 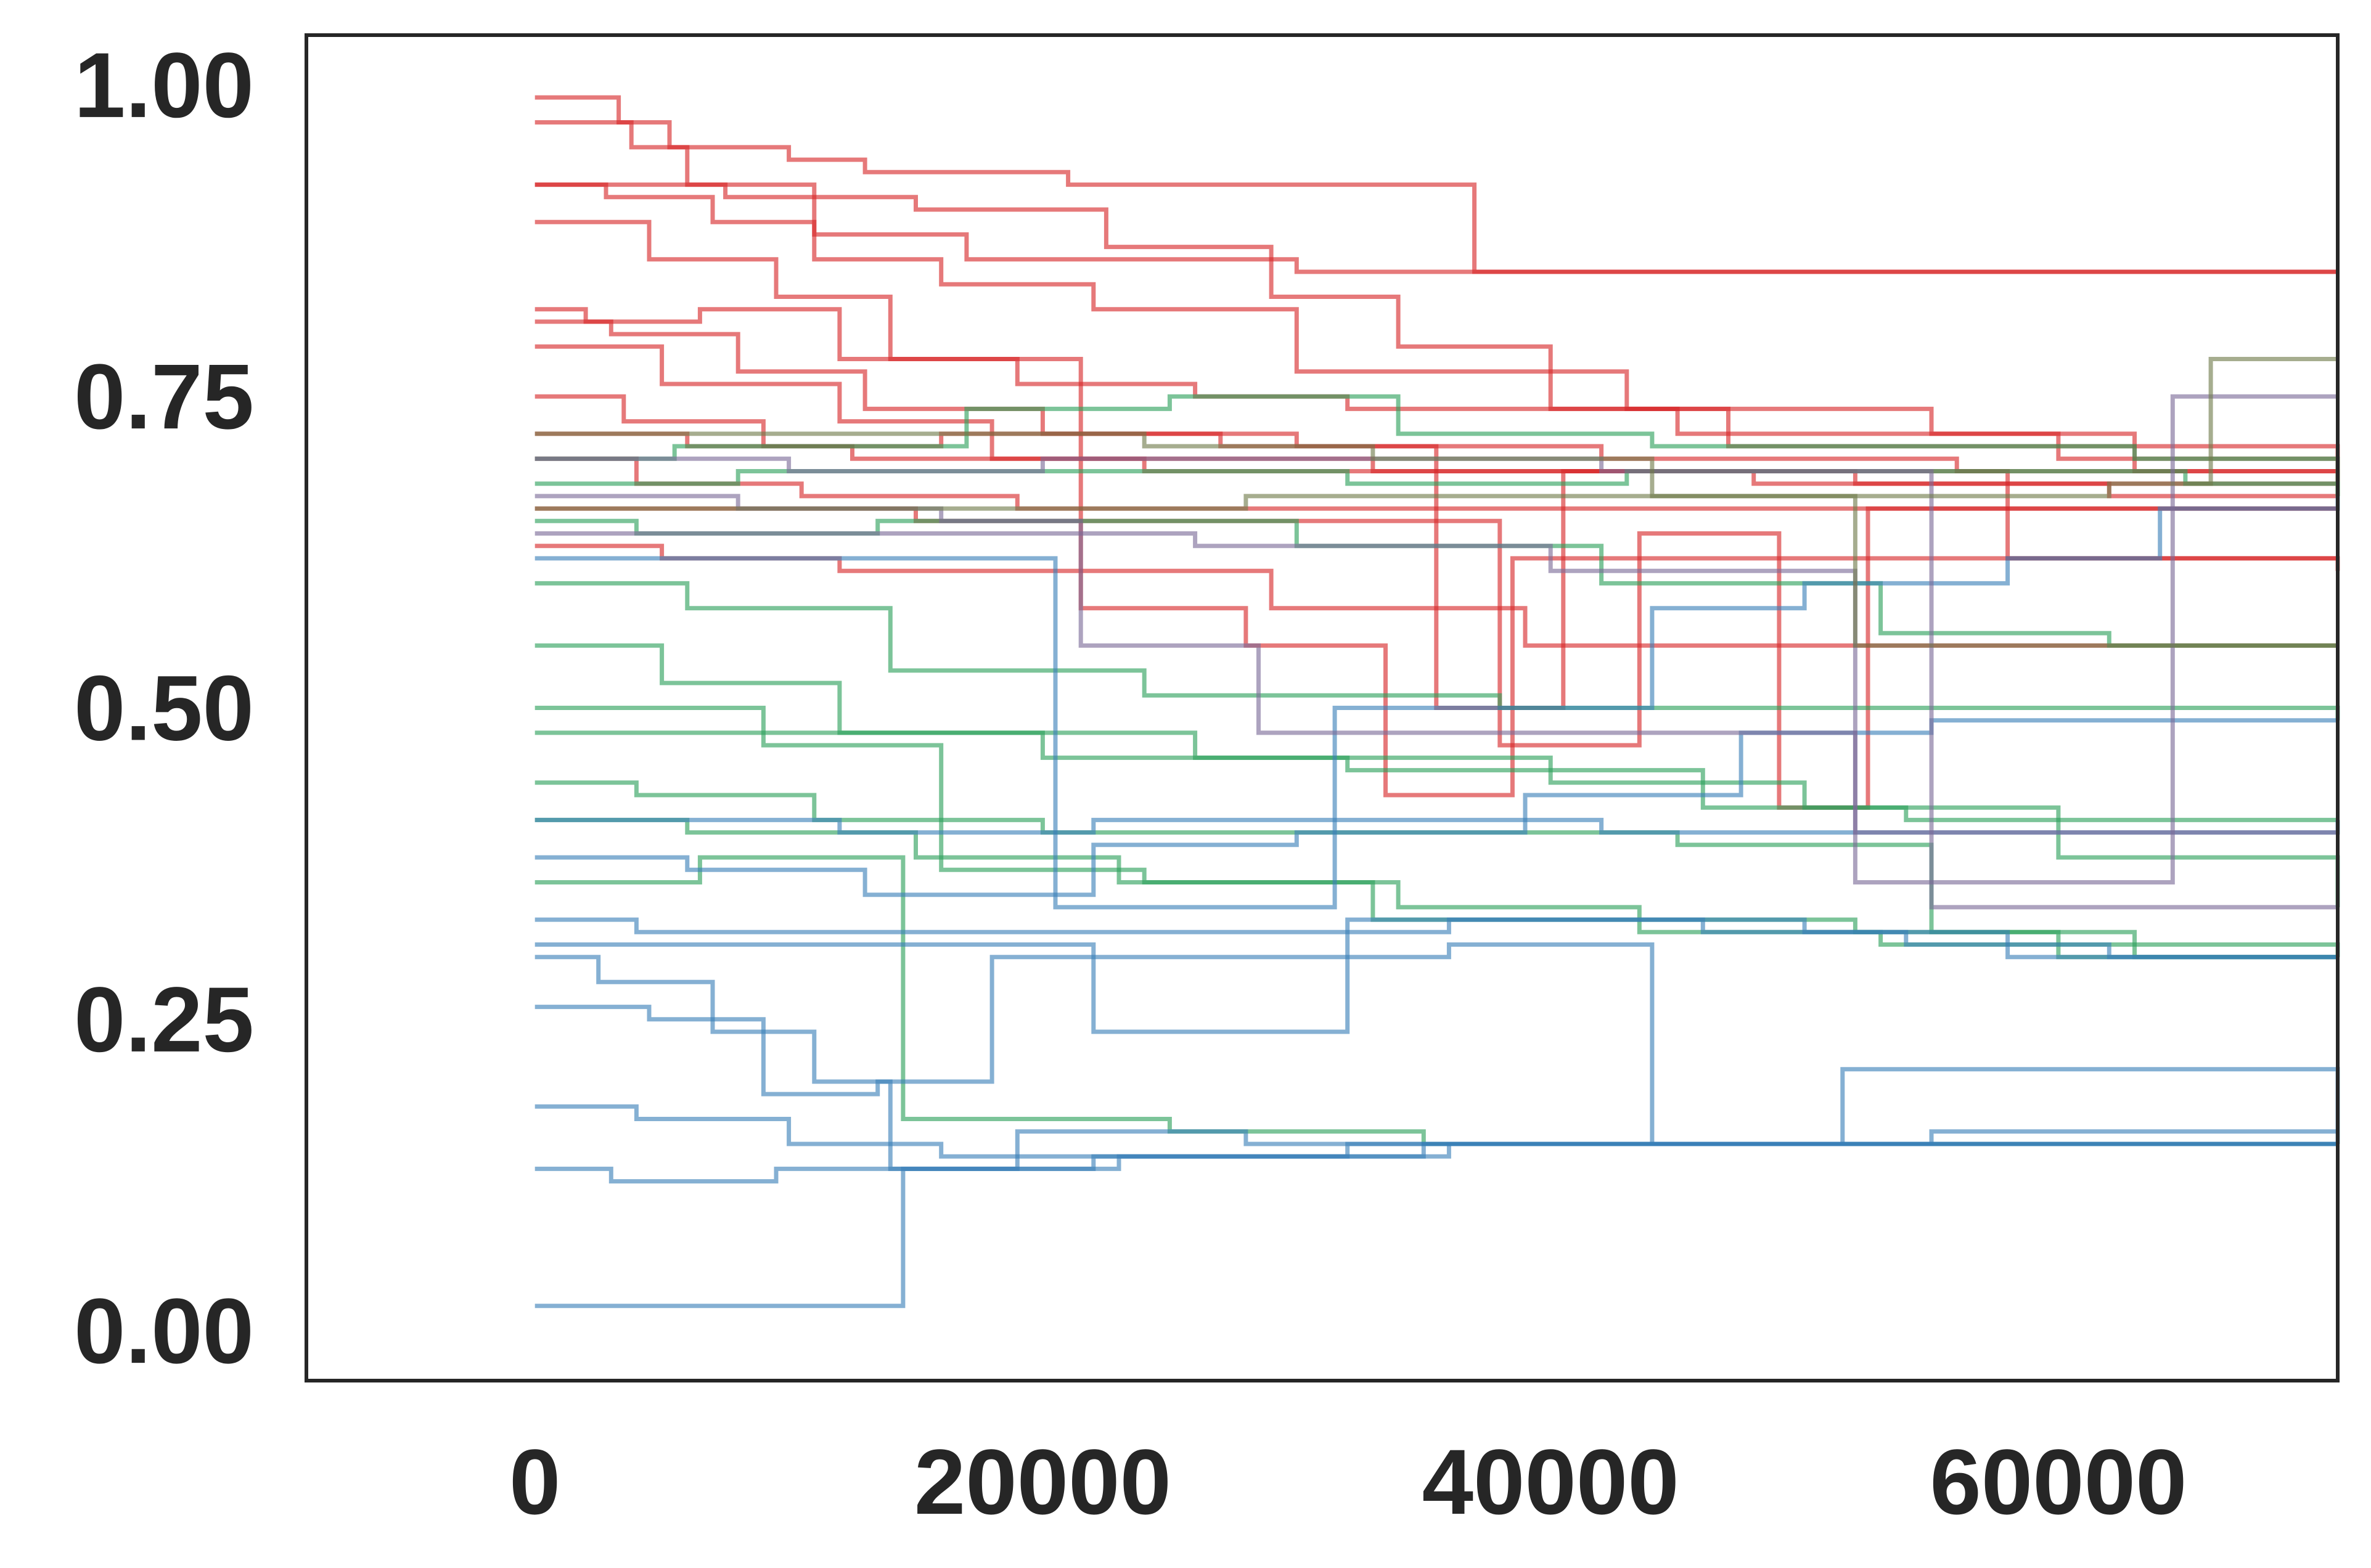 I want to click on y-axis-ticks: 0.00 0.25 0.50 0.75 1.00, so click(x=164, y=707).